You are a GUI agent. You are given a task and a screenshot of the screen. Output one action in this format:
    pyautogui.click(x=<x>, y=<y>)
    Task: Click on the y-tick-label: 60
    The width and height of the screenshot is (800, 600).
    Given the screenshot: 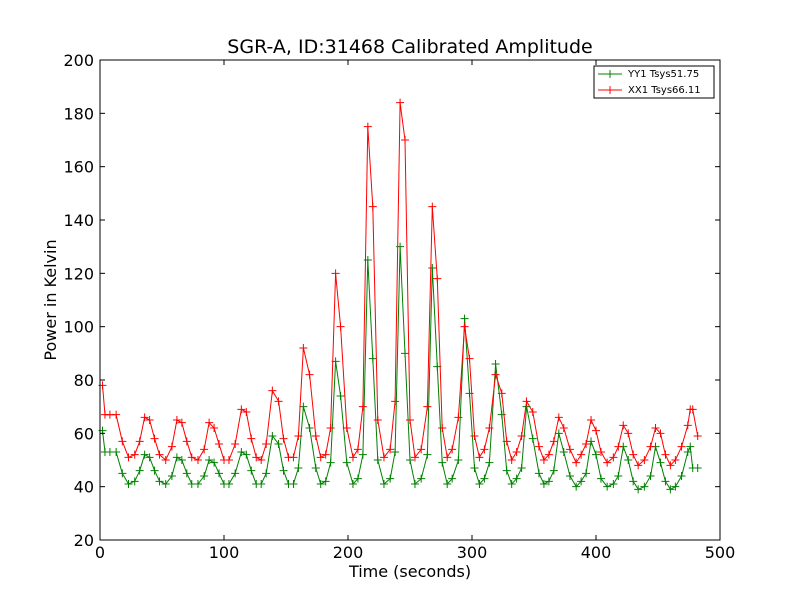 What is the action you would take?
    pyautogui.click(x=84, y=433)
    